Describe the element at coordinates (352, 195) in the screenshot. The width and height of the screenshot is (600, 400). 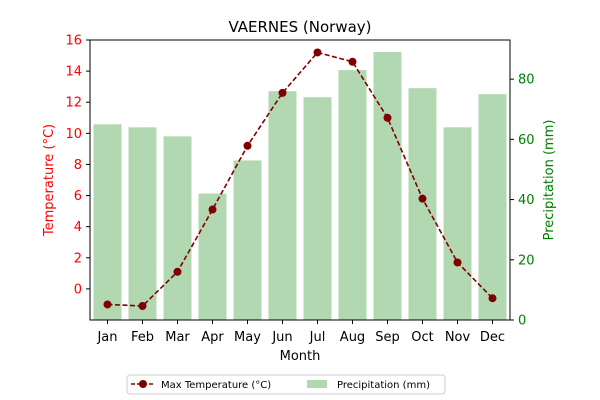
I see `precip-bar-aug` at that location.